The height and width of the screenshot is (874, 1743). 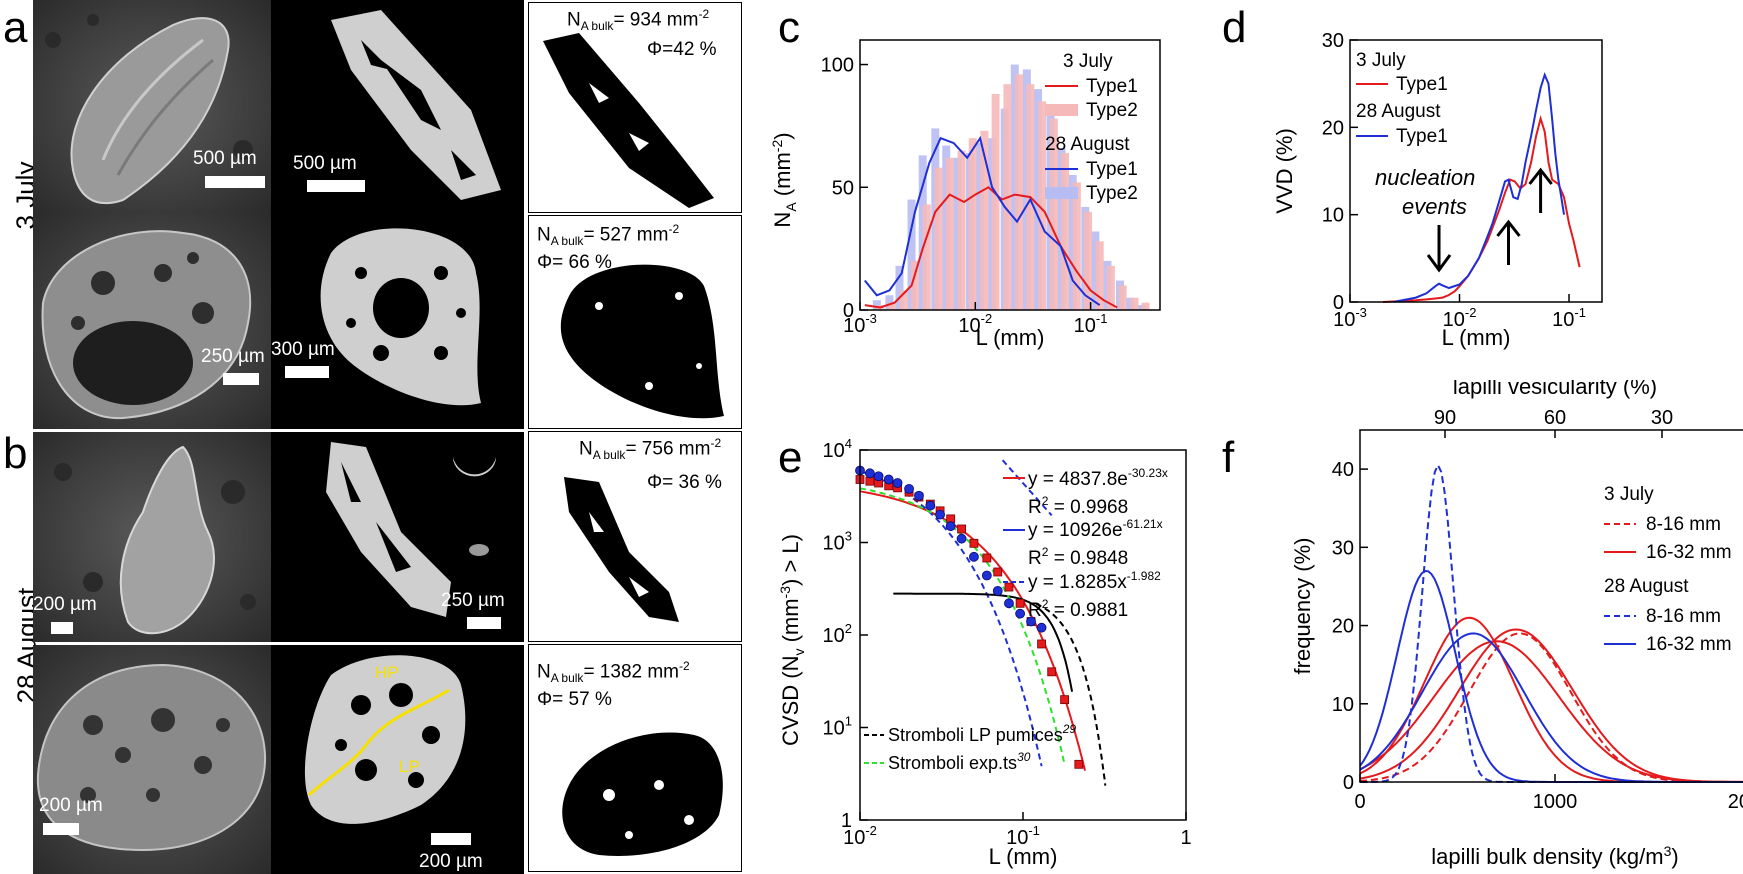 What do you see at coordinates (325, 163) in the screenshot?
I see `bse-scale-text-1: 500 µm` at bounding box center [325, 163].